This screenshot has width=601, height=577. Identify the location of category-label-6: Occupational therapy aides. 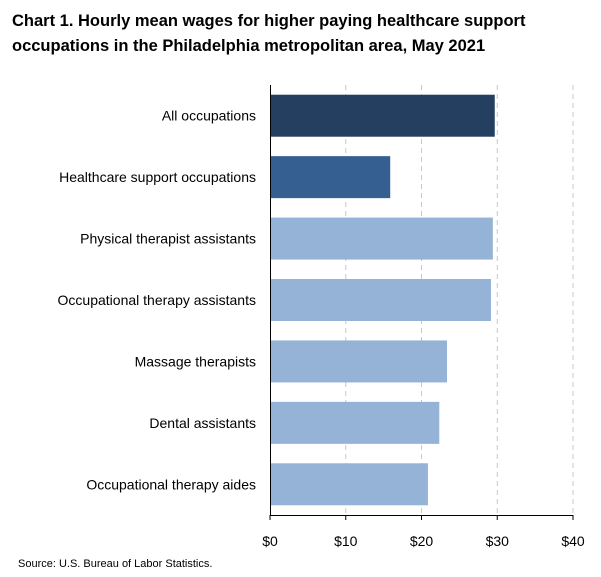
(171, 484).